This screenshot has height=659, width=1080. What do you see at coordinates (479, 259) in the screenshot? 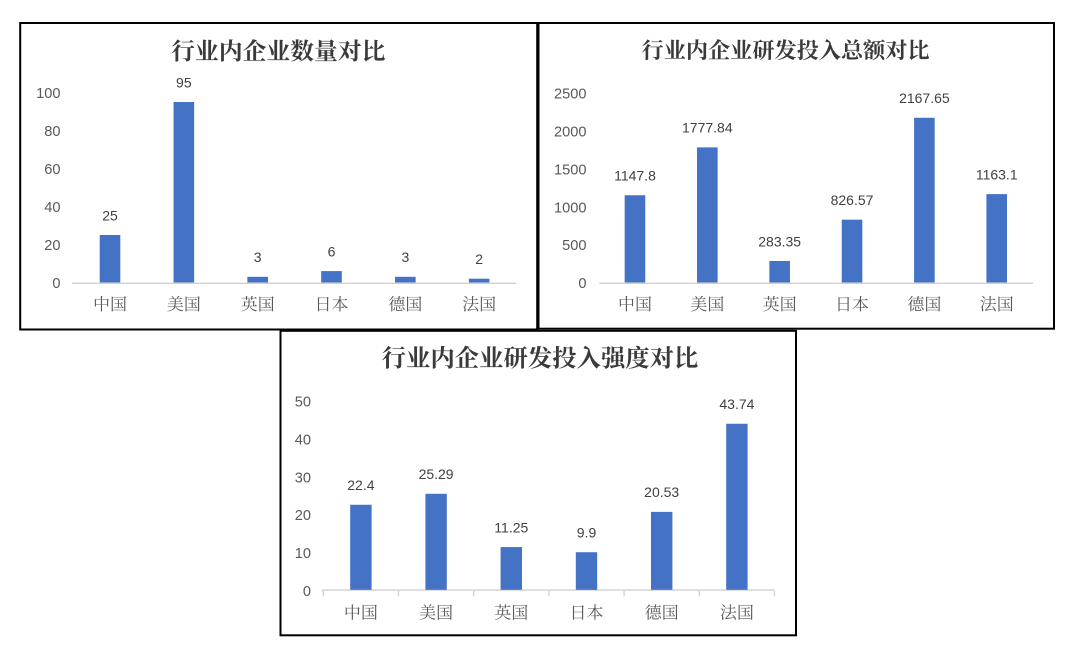
I see `svg-text: 2` at bounding box center [479, 259].